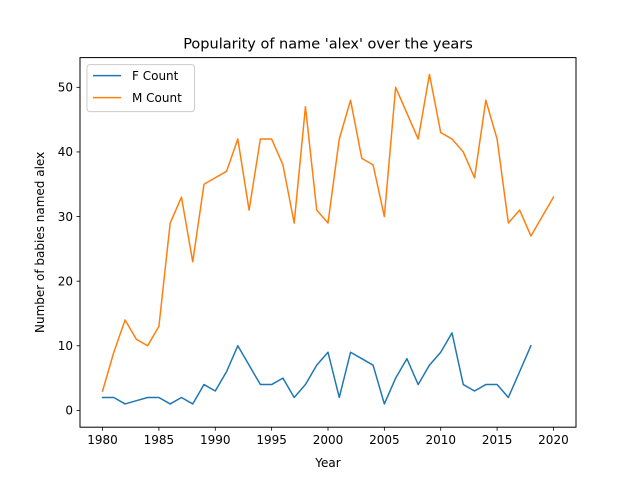 This screenshot has width=640, height=480. I want to click on x-axis-label: Year, so click(327, 463).